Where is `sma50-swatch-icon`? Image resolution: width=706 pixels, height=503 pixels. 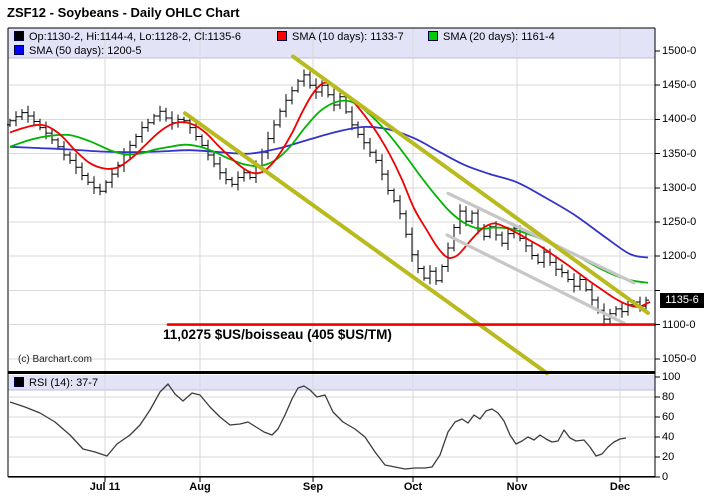 sma50-swatch-icon is located at coordinates (19, 50).